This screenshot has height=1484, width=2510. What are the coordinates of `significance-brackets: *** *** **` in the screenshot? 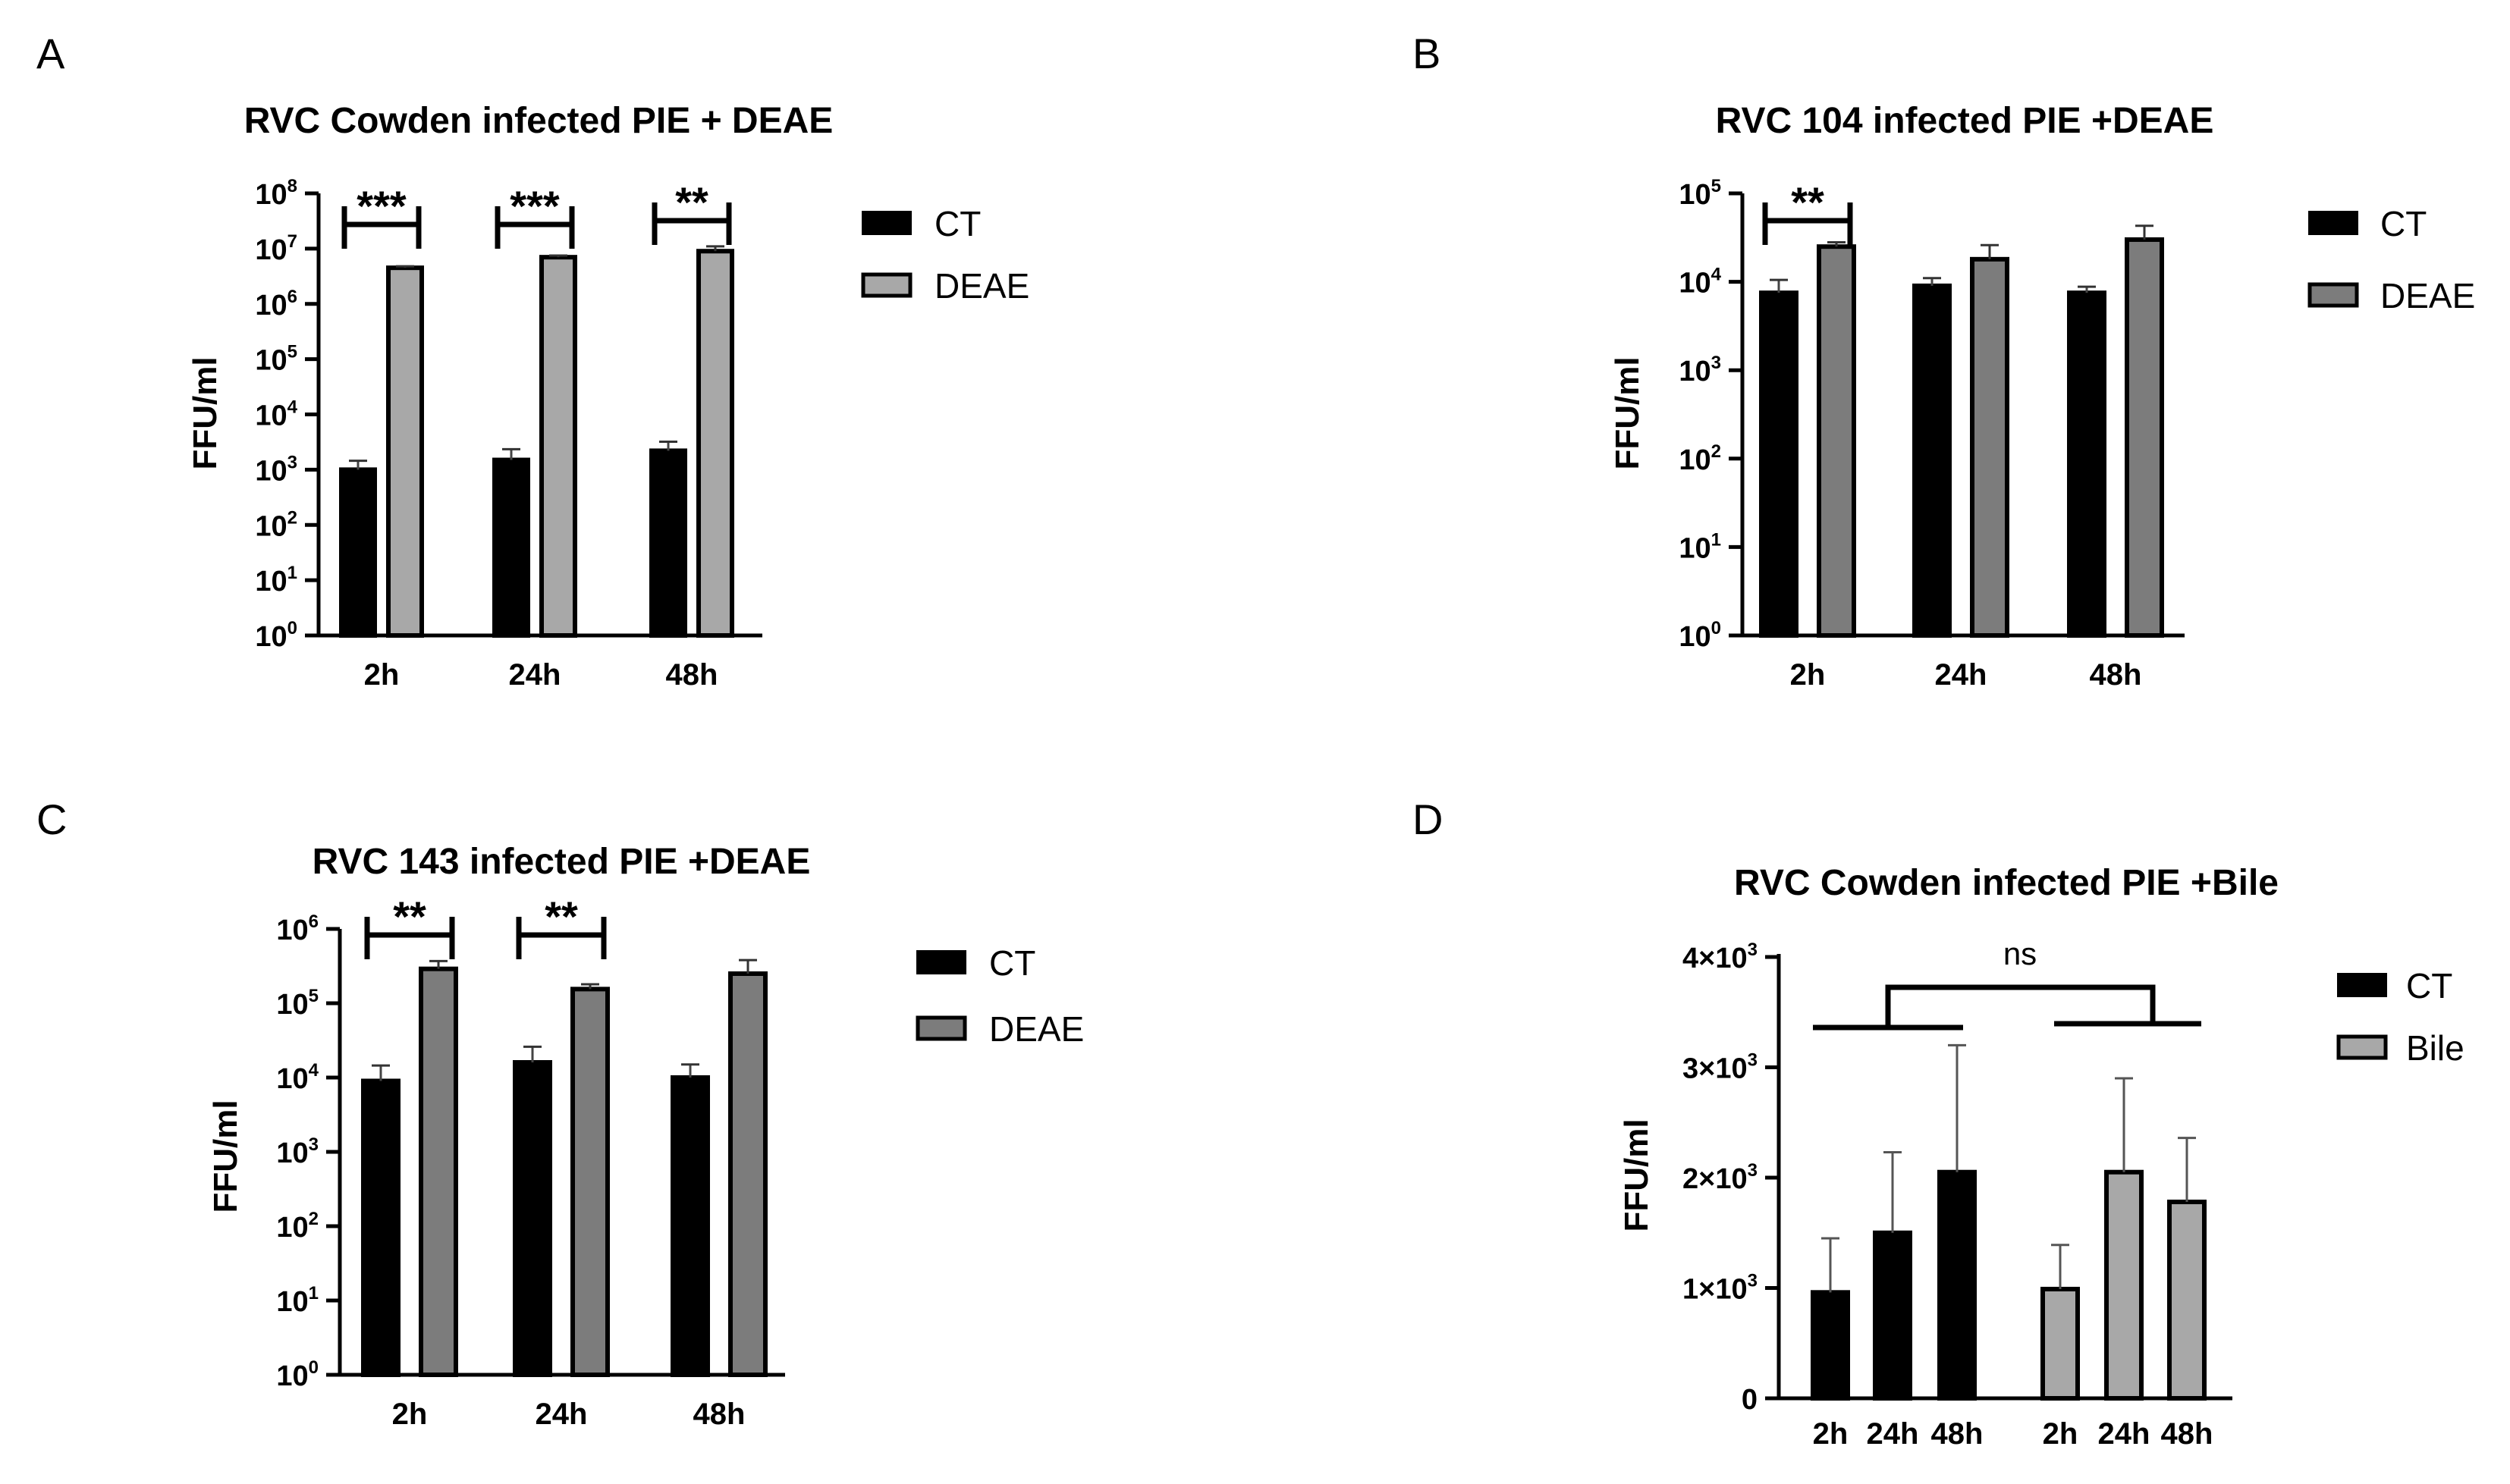 It's located at (536, 214).